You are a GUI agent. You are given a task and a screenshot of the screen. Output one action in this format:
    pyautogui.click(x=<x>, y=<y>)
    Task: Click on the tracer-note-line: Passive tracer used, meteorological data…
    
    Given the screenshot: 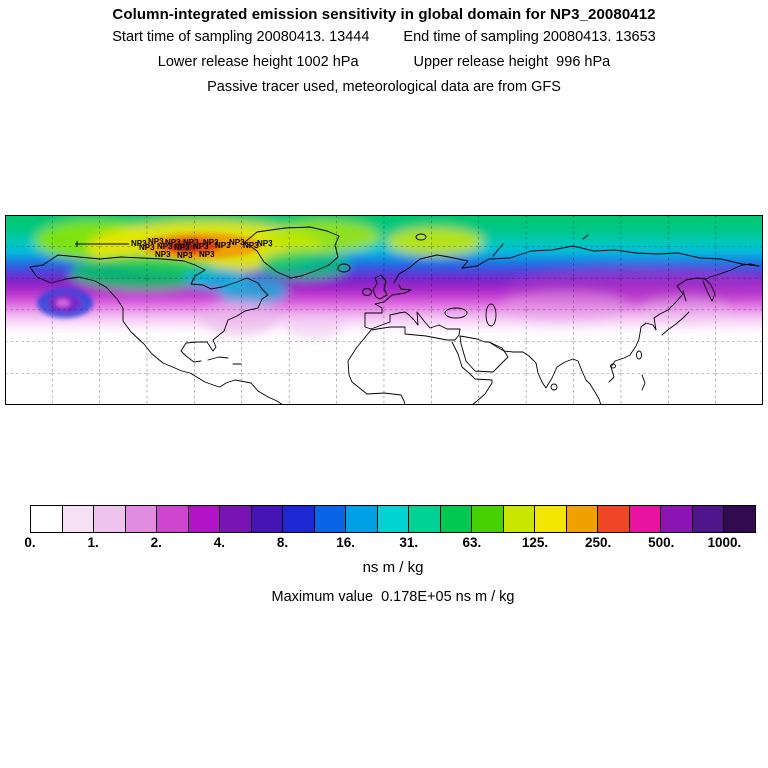 What is the action you would take?
    pyautogui.click(x=384, y=87)
    